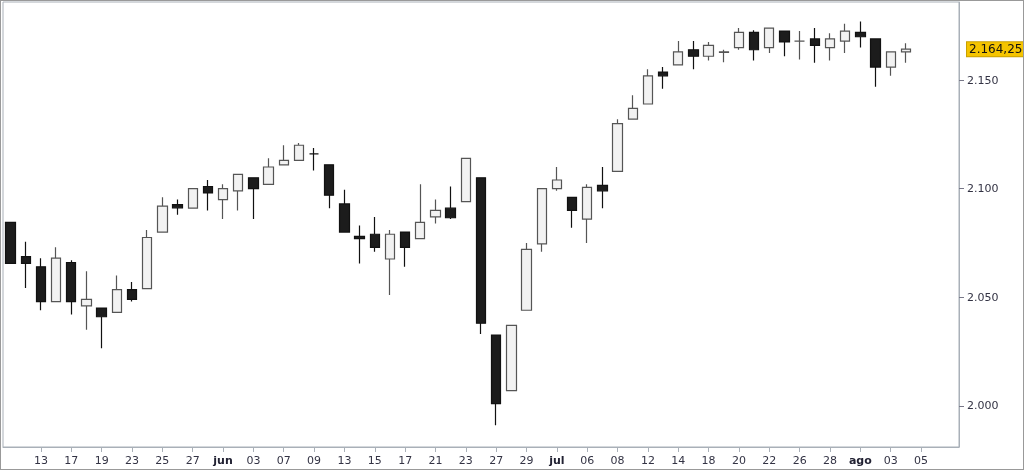  I want to click on x-tick-label: 09, so click(314, 460).